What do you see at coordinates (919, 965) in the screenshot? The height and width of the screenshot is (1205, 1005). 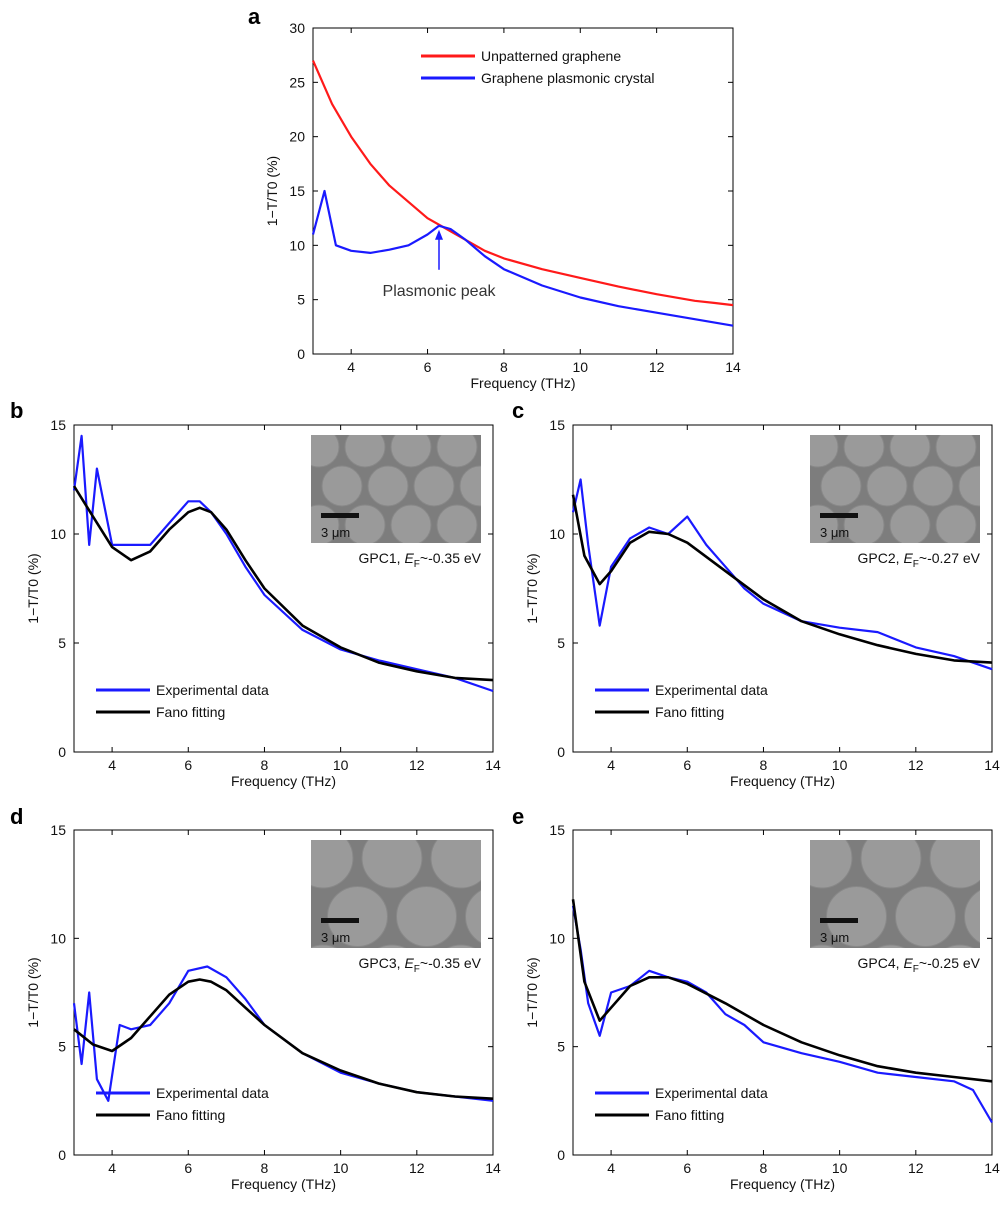 I see `inset-caption: GPC4, EF~-0.25 eV` at bounding box center [919, 965].